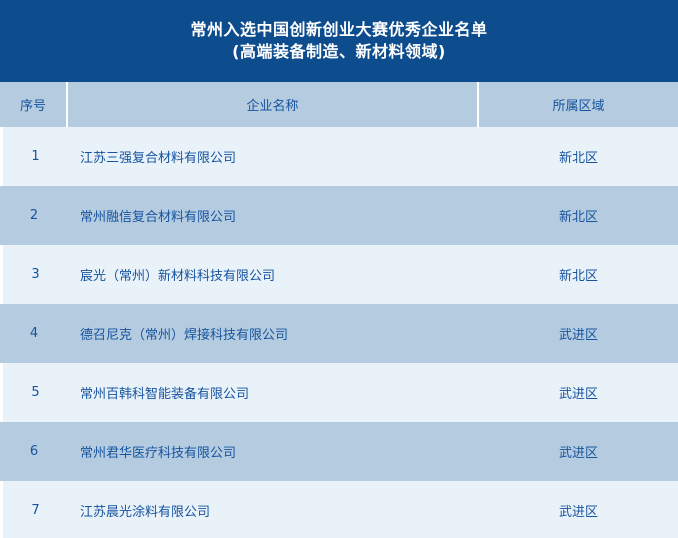 The image size is (678, 538). What do you see at coordinates (339, 29) in the screenshot?
I see `title-line-1: 常州入选中国创新创业大赛优秀企业名单` at bounding box center [339, 29].